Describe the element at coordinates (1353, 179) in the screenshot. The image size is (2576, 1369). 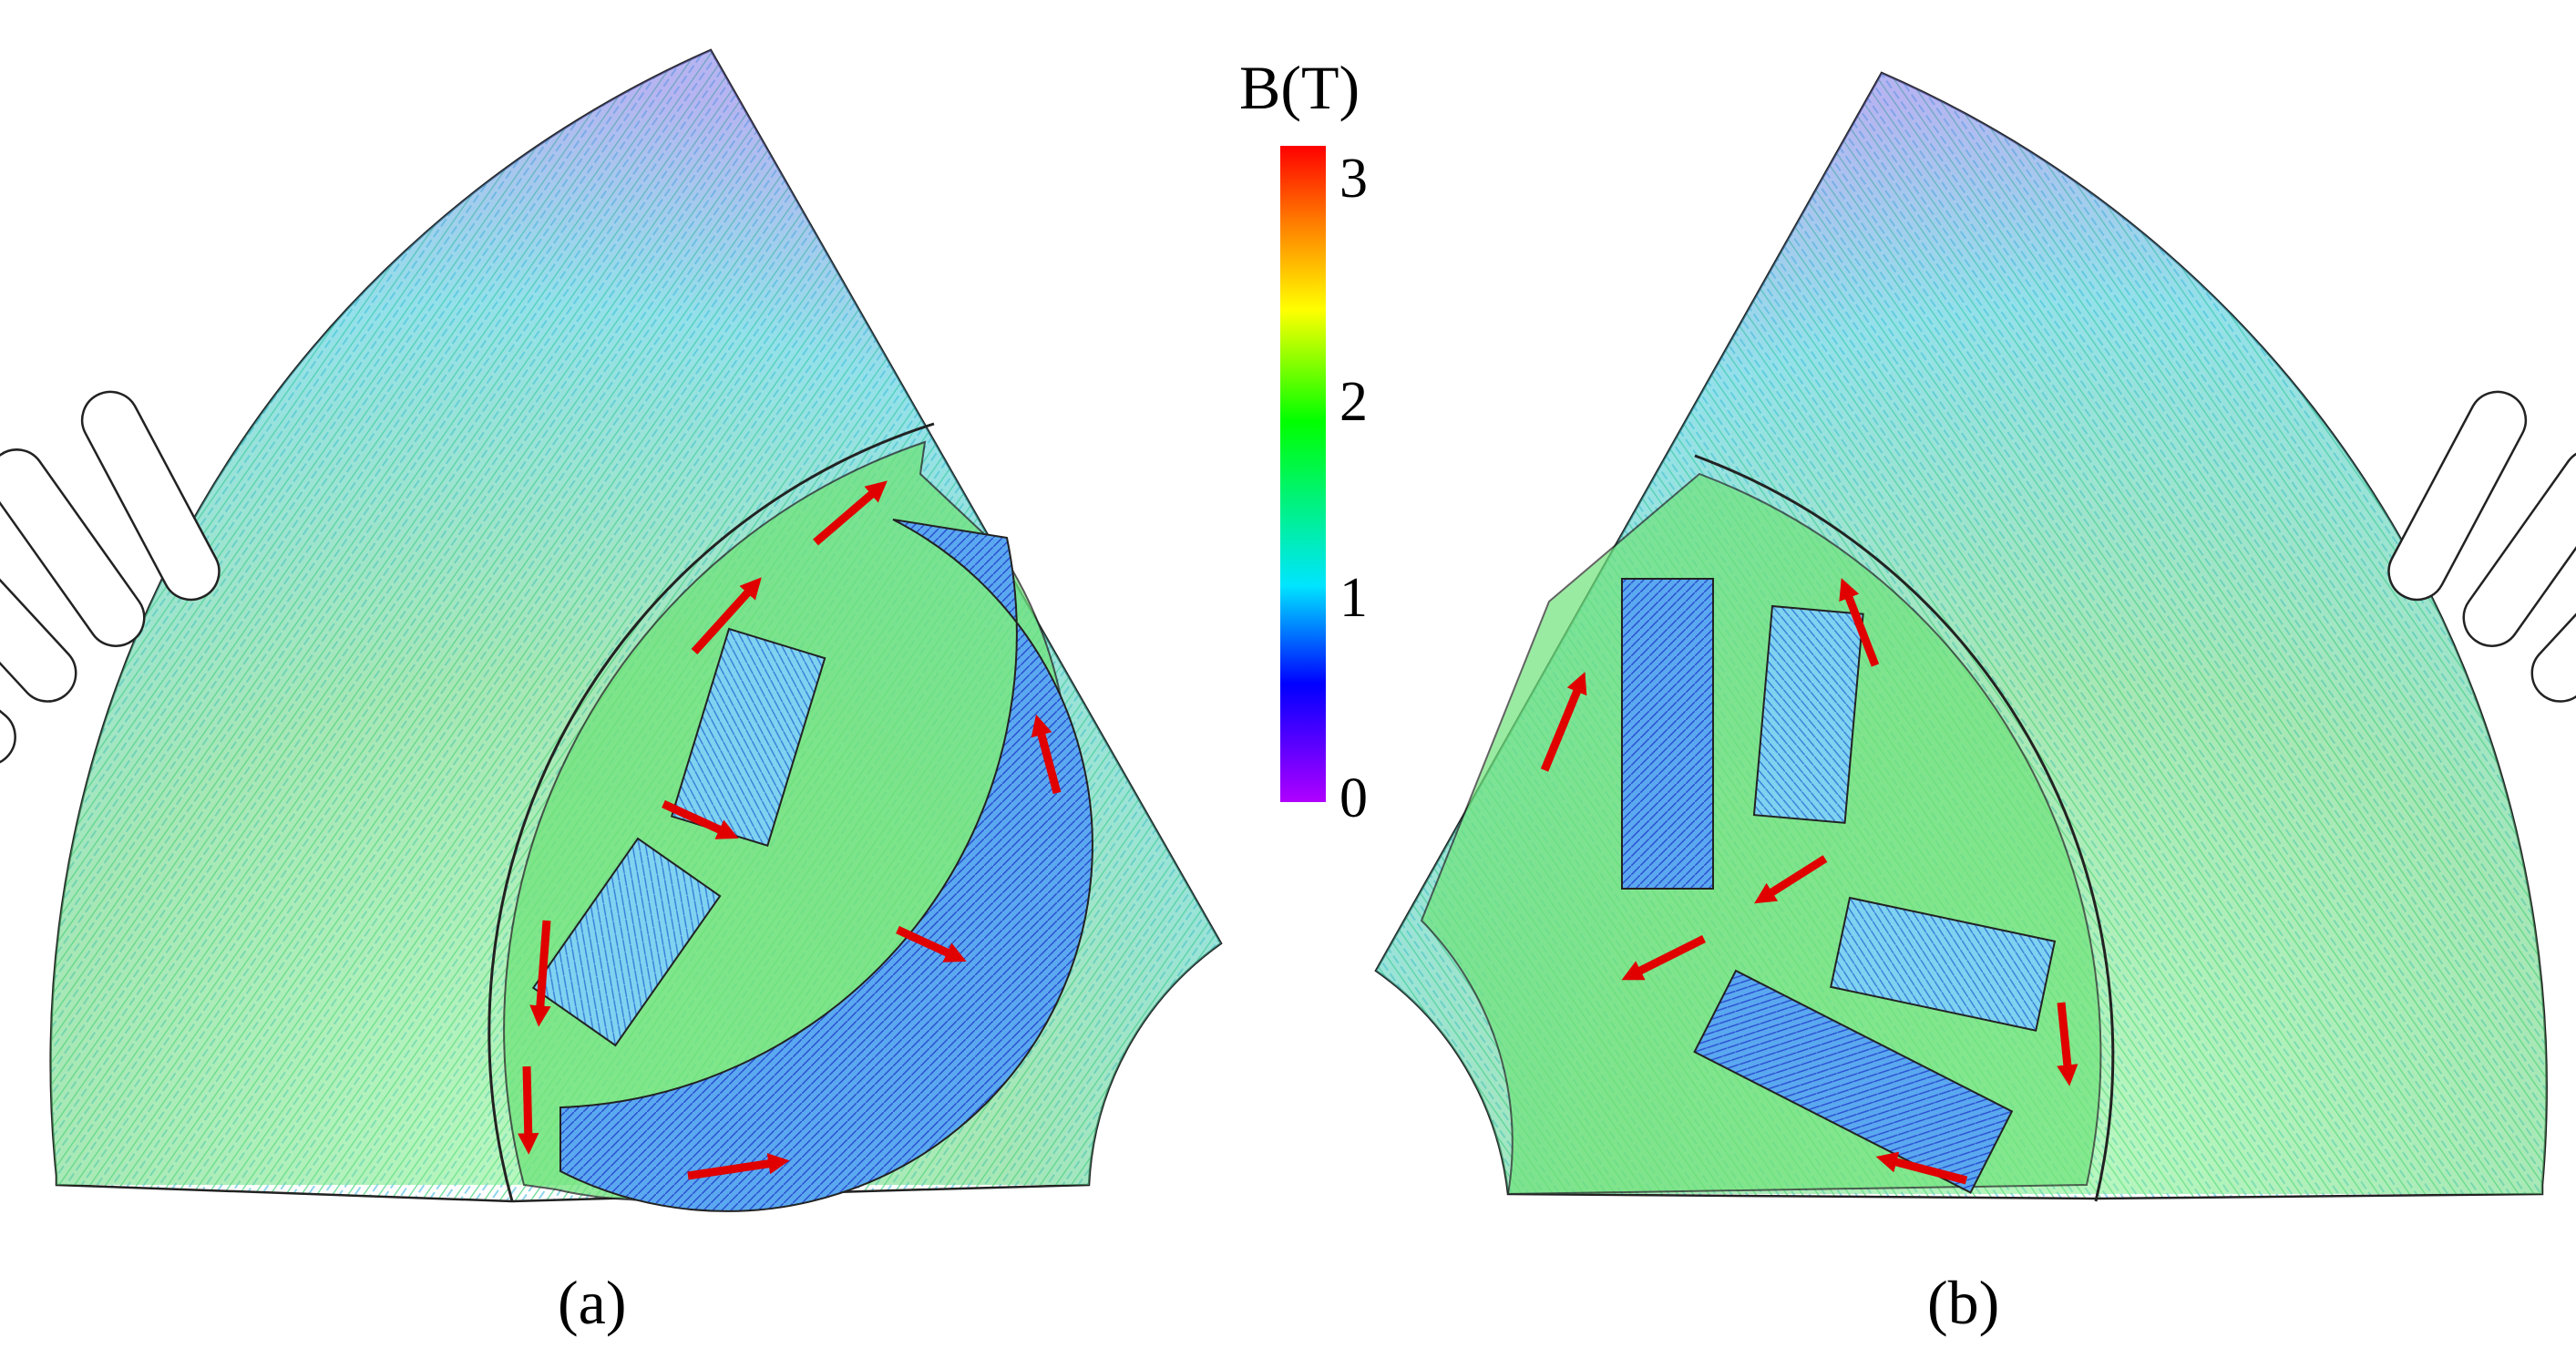
I see `colorbar-tick-label: 3` at that location.